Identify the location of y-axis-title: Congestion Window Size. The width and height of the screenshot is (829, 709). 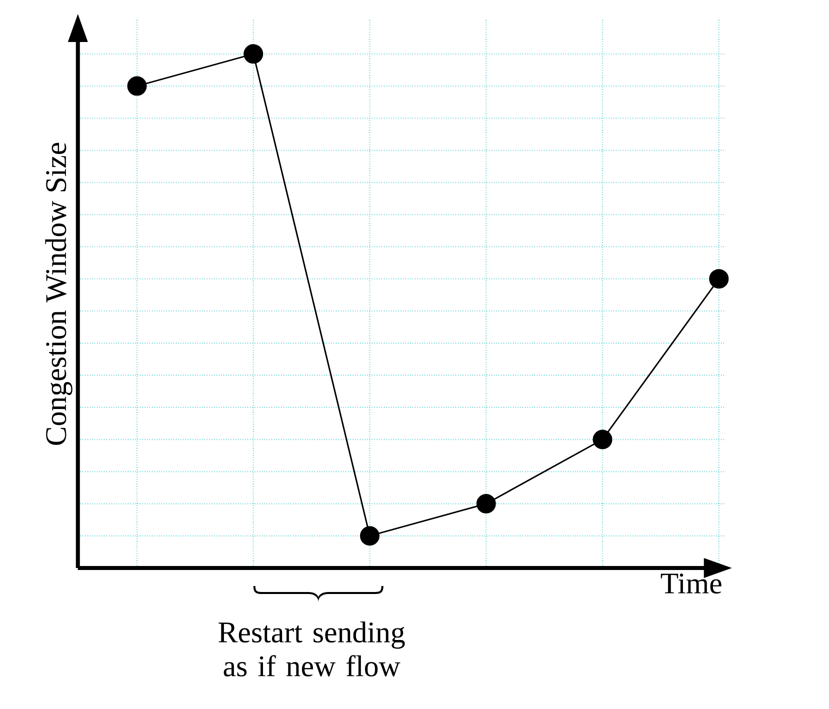
(58, 293).